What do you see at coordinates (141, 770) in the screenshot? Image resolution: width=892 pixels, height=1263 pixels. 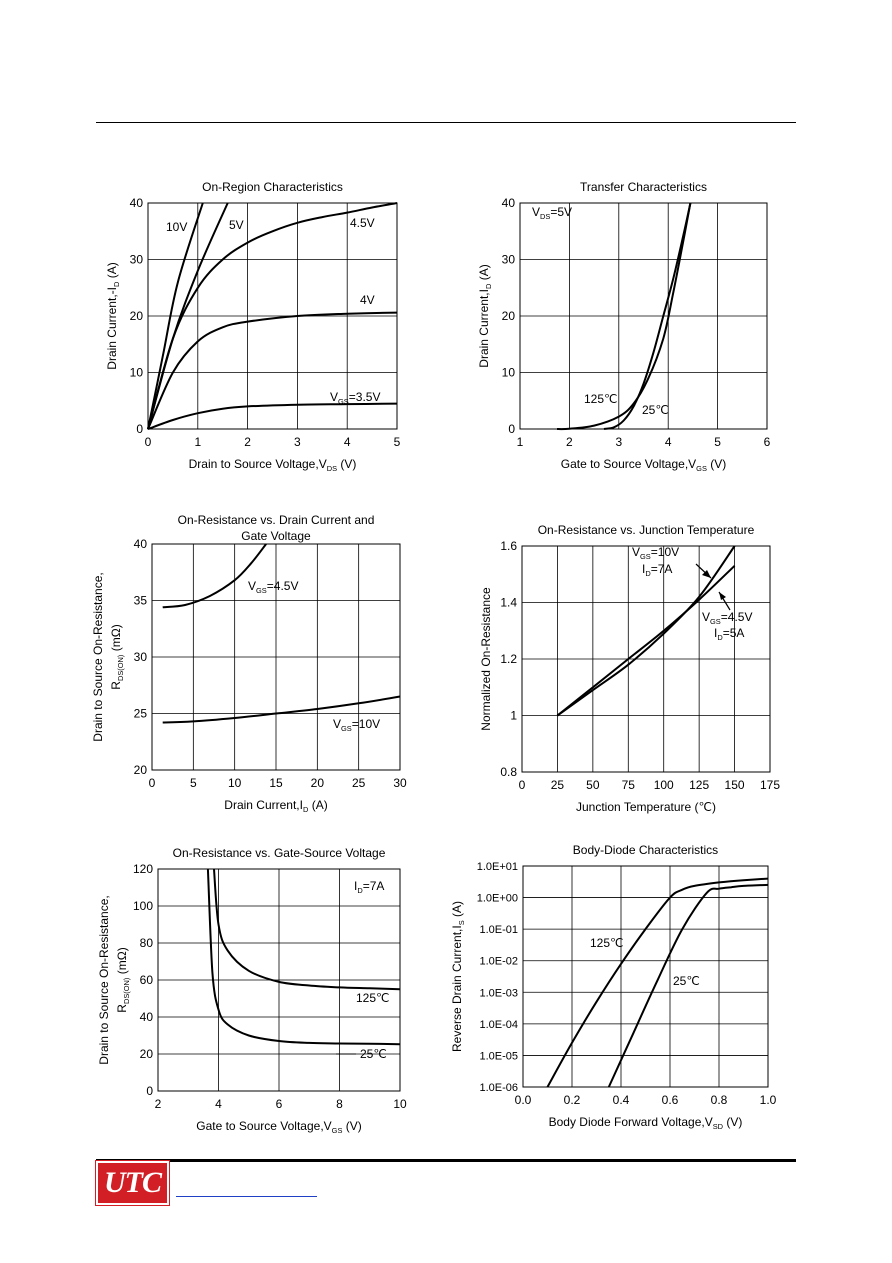 I see `c3-y-tick-label: 20` at bounding box center [141, 770].